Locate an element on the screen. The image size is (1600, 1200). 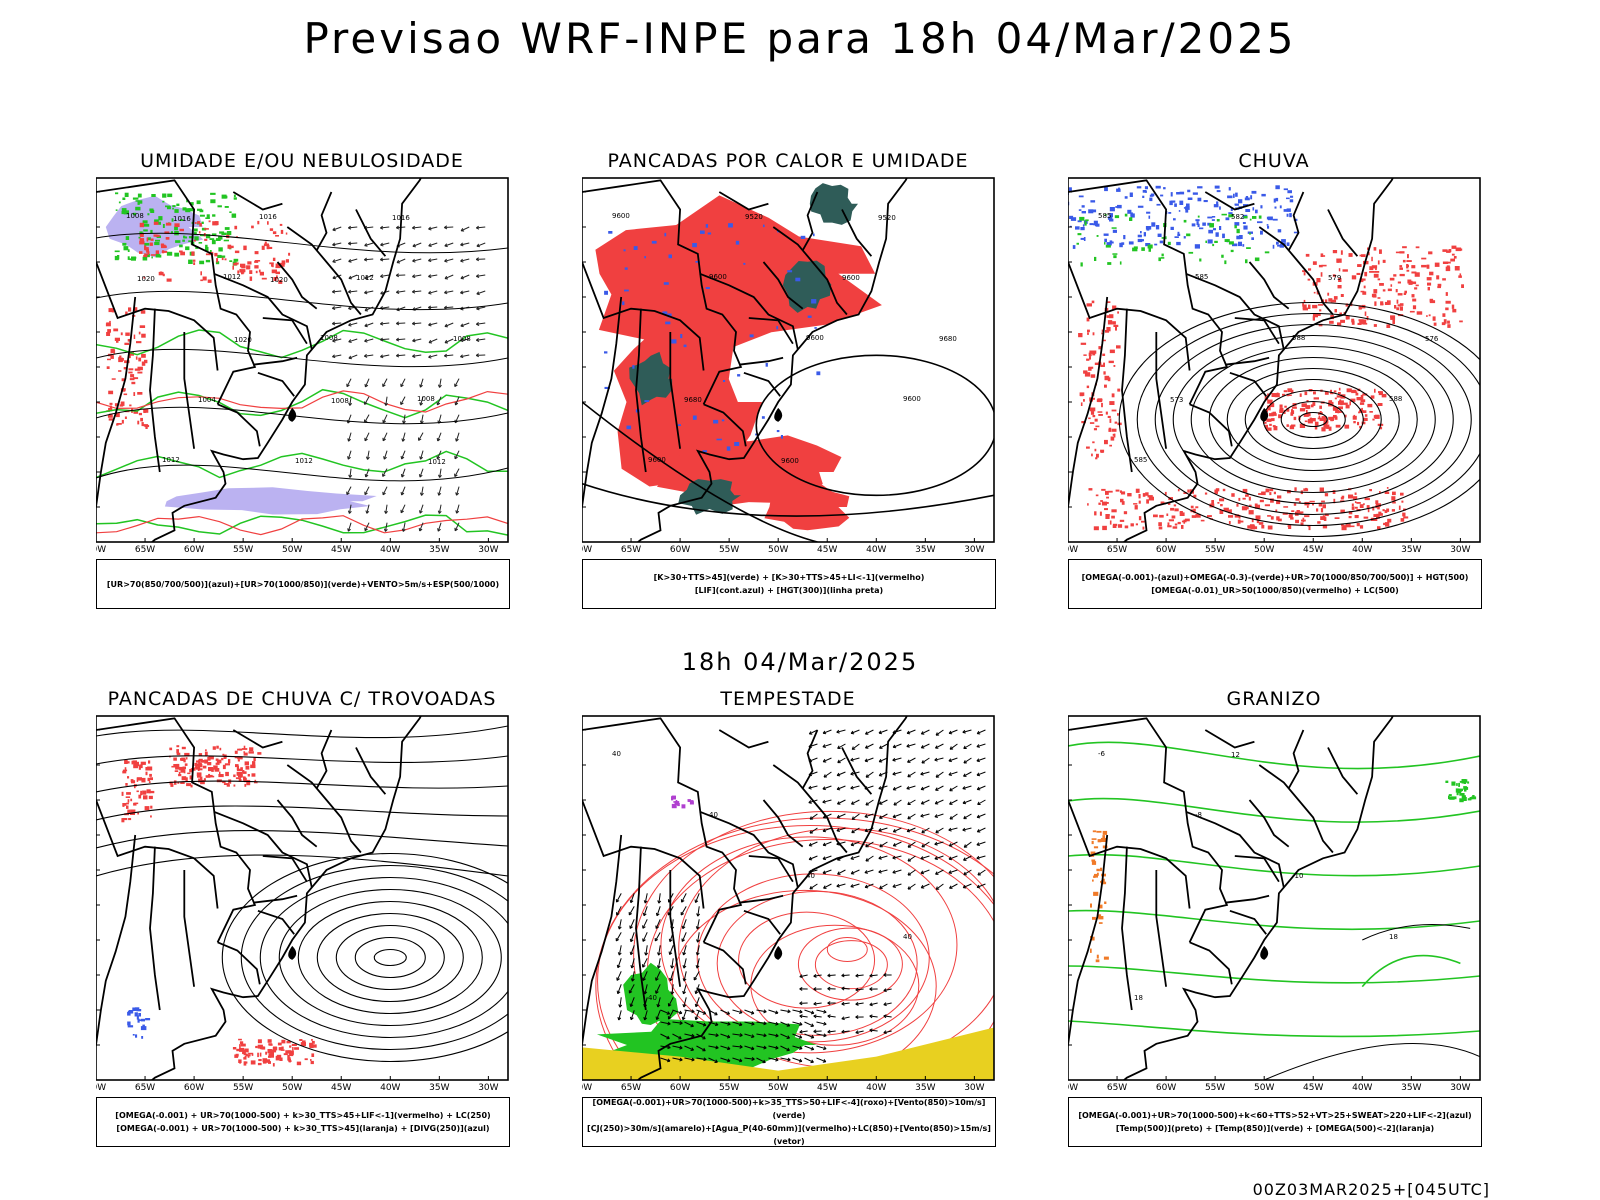
lagoa-dos-patos is located at coordinates (292, 414).